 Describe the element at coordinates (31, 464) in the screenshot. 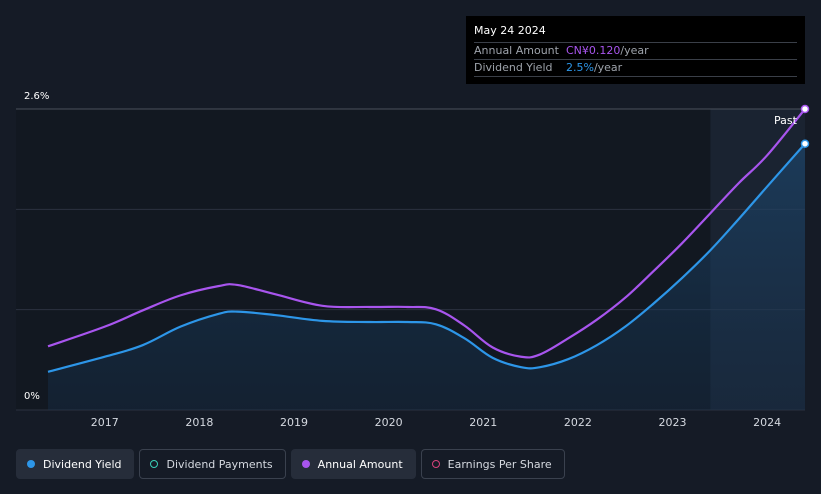

I see `dividend-yield-legend-icon` at that location.